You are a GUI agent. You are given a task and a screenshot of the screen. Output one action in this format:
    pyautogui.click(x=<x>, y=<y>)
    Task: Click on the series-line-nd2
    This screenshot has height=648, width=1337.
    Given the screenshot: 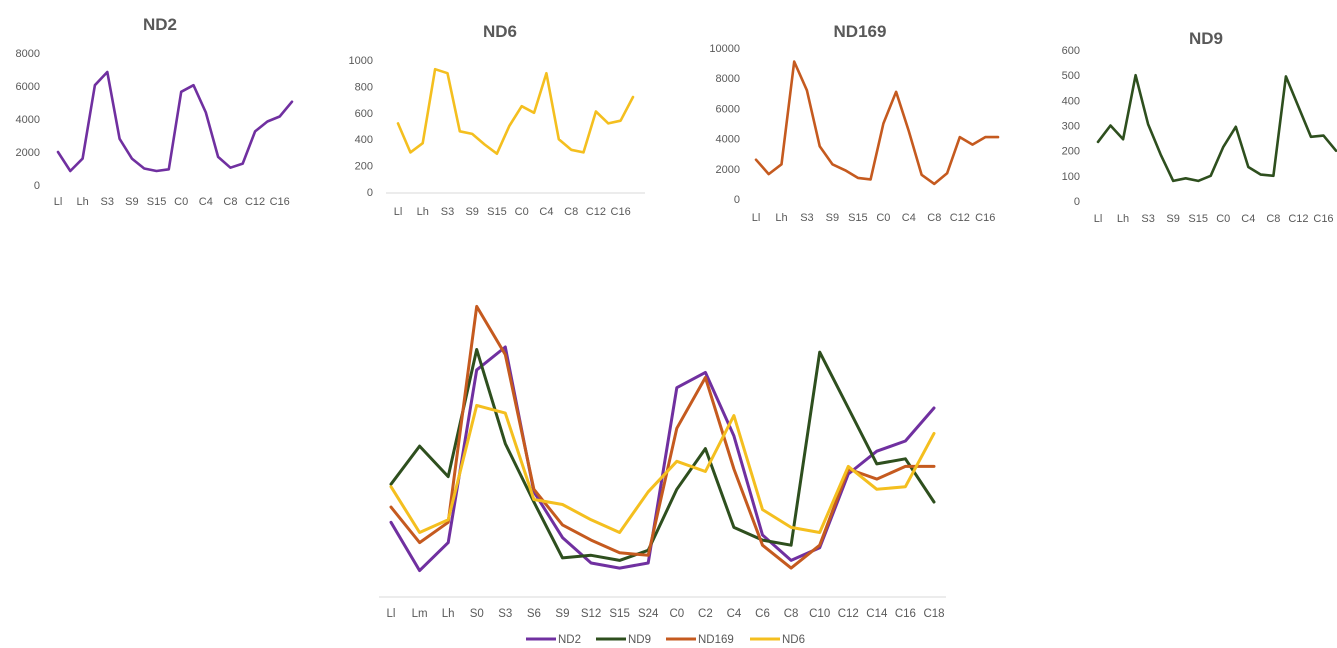 What is the action you would take?
    pyautogui.click(x=175, y=121)
    